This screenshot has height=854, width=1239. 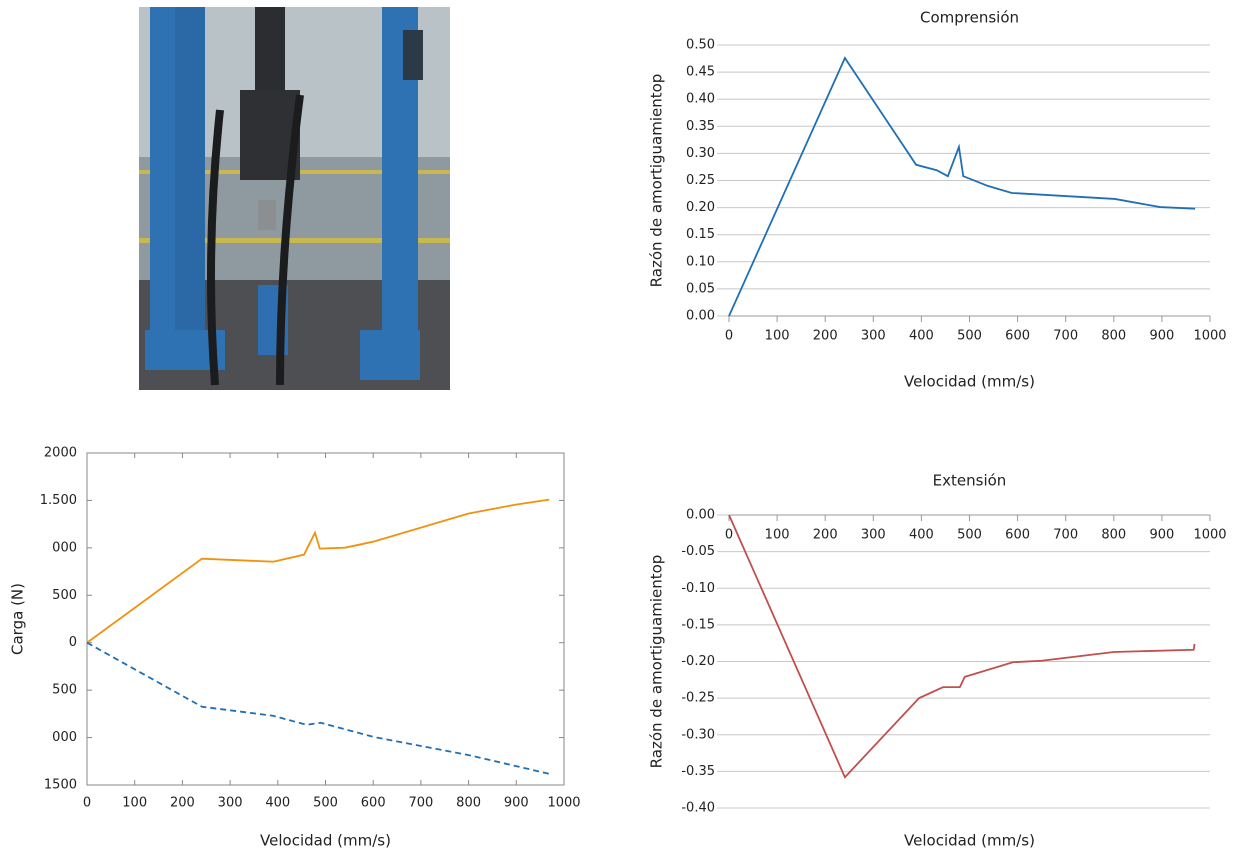 What do you see at coordinates (970, 481) in the screenshot?
I see `chart-title: Extensión` at bounding box center [970, 481].